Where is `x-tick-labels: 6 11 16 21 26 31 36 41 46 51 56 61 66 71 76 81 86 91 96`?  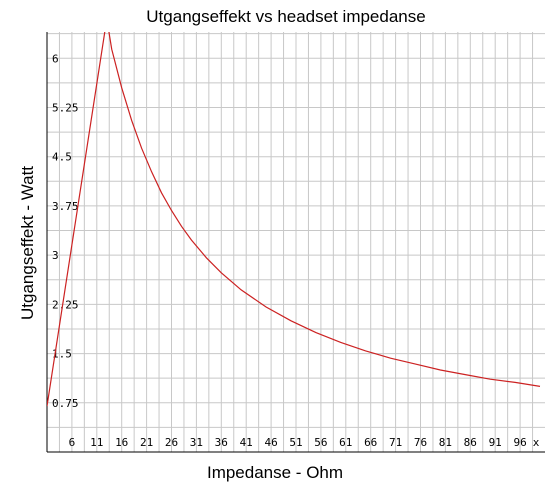
x-tick-labels: 6 11 16 21 26 31 36 41 46 51 56 61 66 71 76 81 86 91 96 is located at coordinates (298, 442).